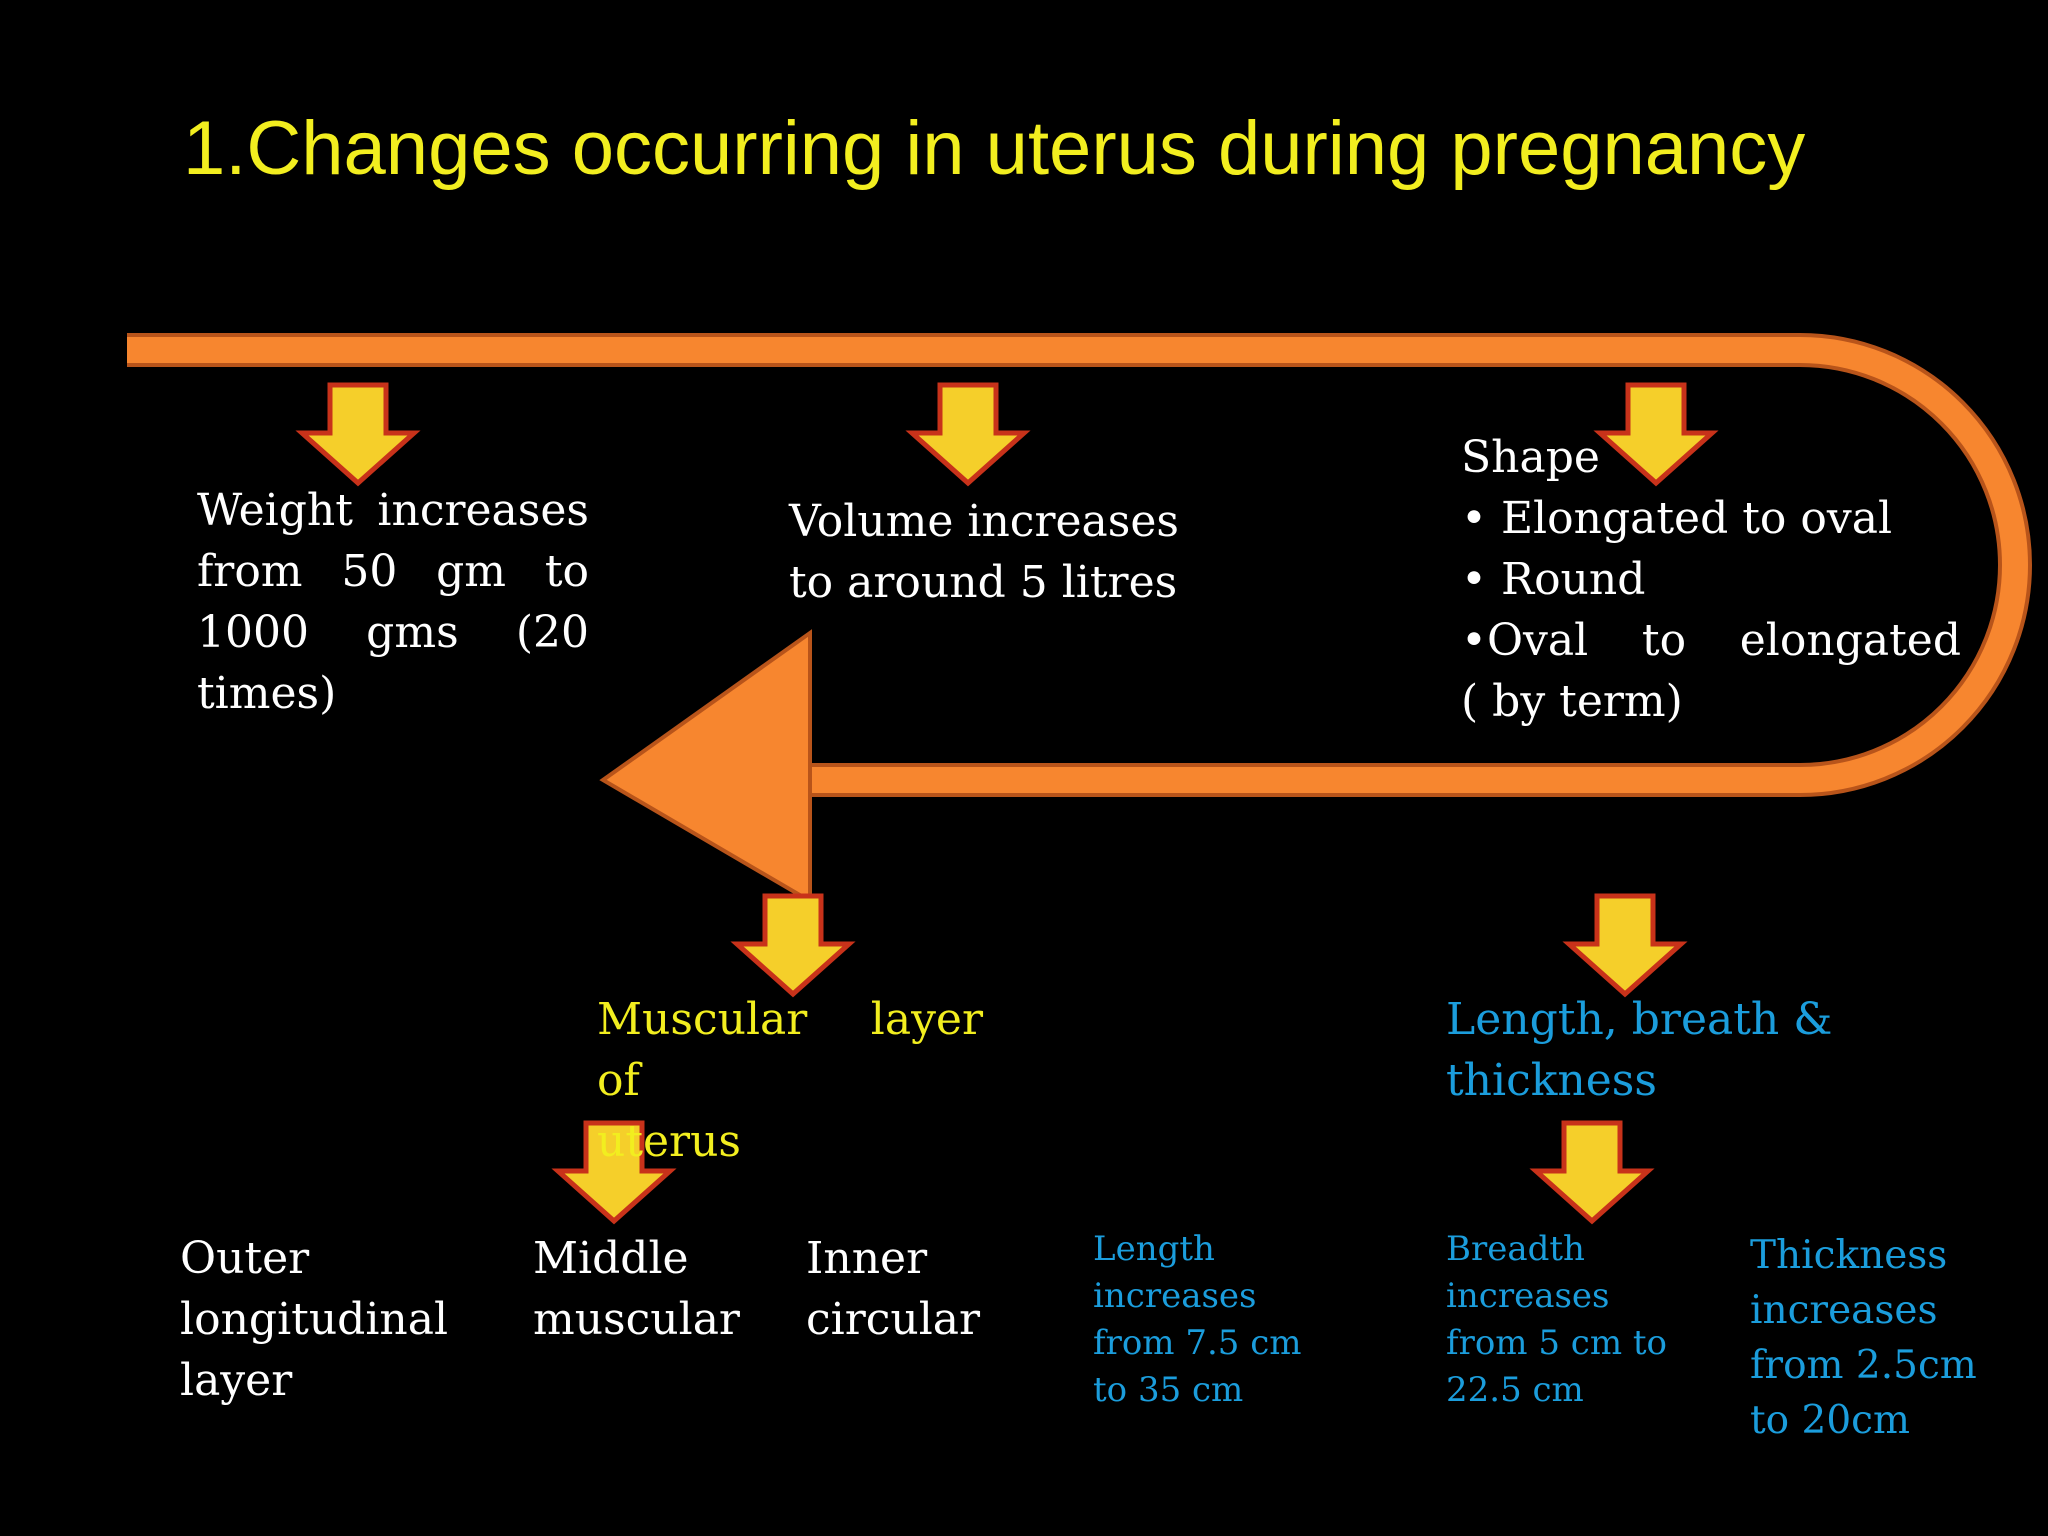 The height and width of the screenshot is (1536, 2048). What do you see at coordinates (1154, 1249) in the screenshot?
I see `text-line: Length` at bounding box center [1154, 1249].